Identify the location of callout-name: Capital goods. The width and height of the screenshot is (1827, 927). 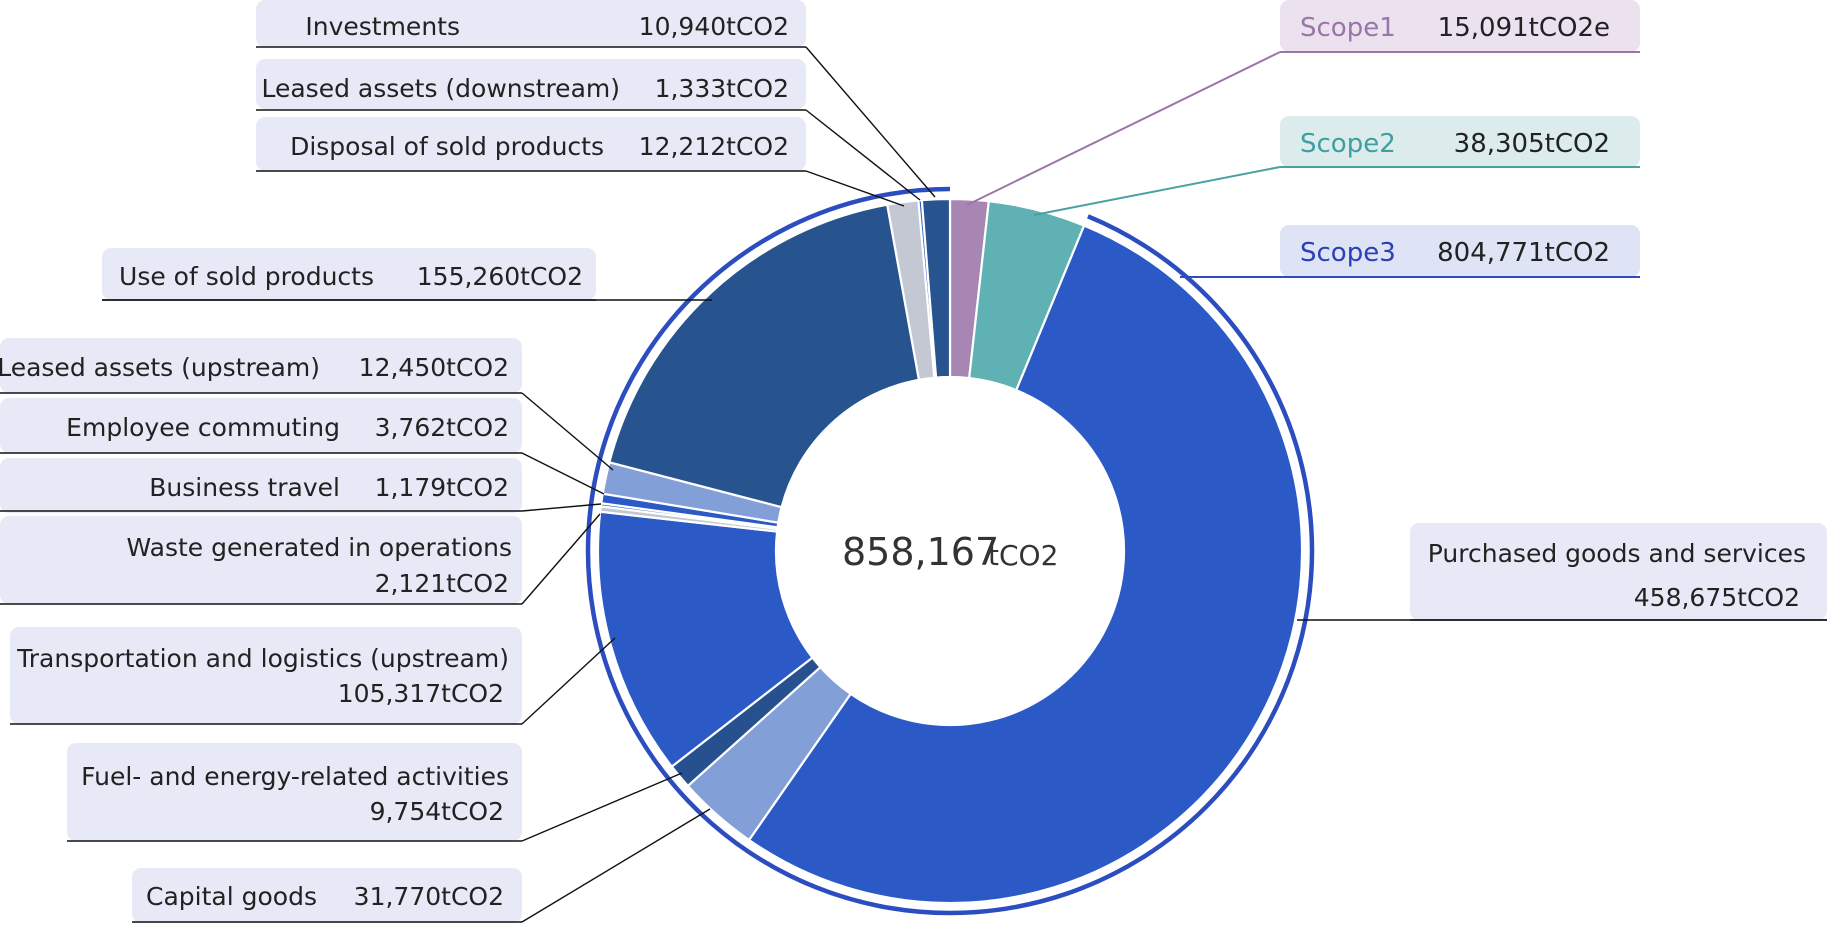
(231, 896).